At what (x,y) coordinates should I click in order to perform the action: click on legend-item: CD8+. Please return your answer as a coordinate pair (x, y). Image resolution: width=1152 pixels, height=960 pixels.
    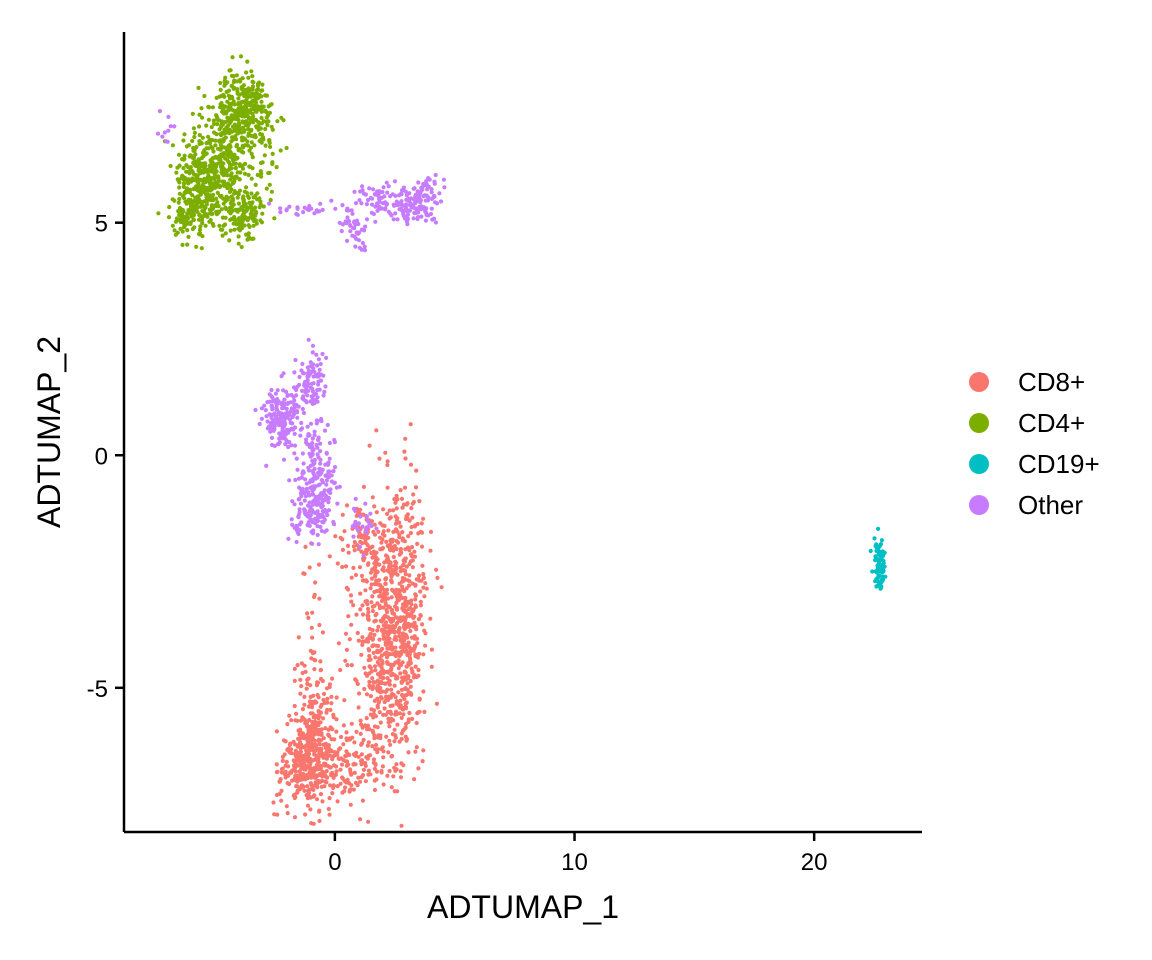
    Looking at the image, I should click on (1027, 382).